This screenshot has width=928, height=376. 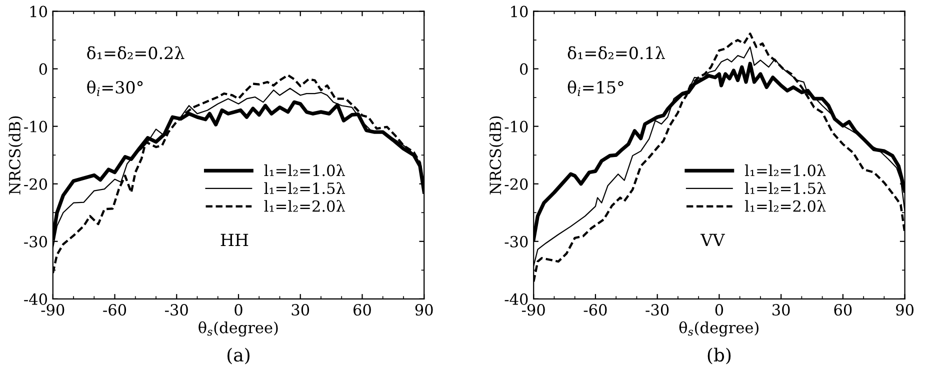 I want to click on annotation: δ₁=δ₂=0.2λ, so click(x=135, y=53).